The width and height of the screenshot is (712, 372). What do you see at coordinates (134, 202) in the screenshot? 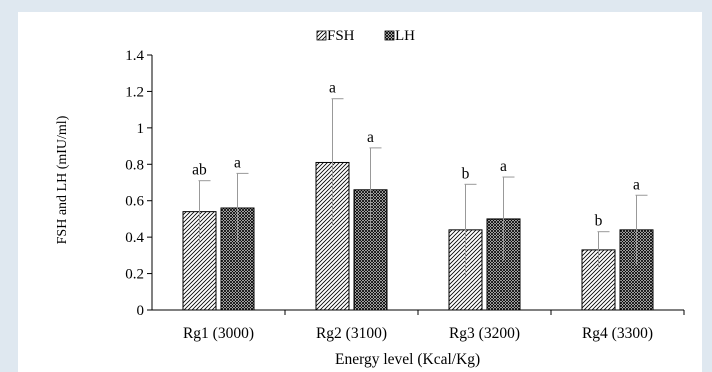
I see `y-tick-label: 0.6` at bounding box center [134, 202].